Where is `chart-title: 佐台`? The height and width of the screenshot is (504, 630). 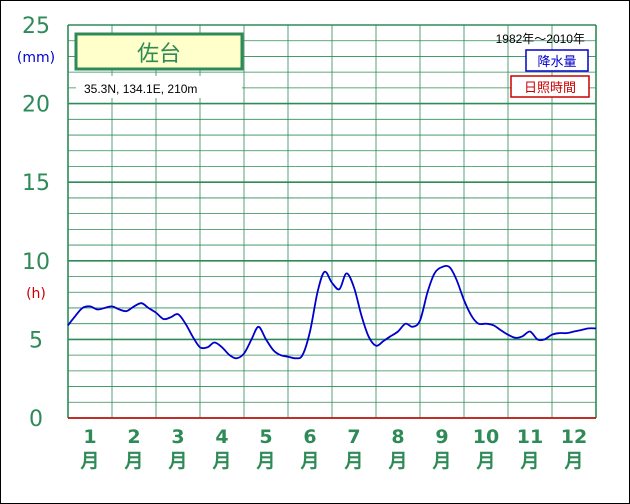 chart-title: 佐台 is located at coordinates (159, 54).